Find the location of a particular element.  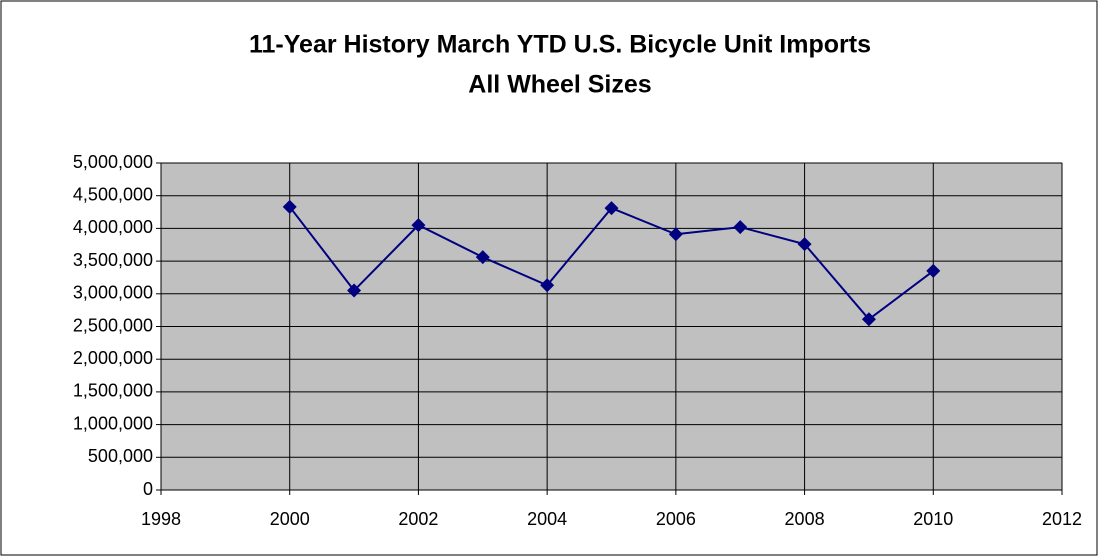

x-tick-label: 2004 is located at coordinates (547, 519).